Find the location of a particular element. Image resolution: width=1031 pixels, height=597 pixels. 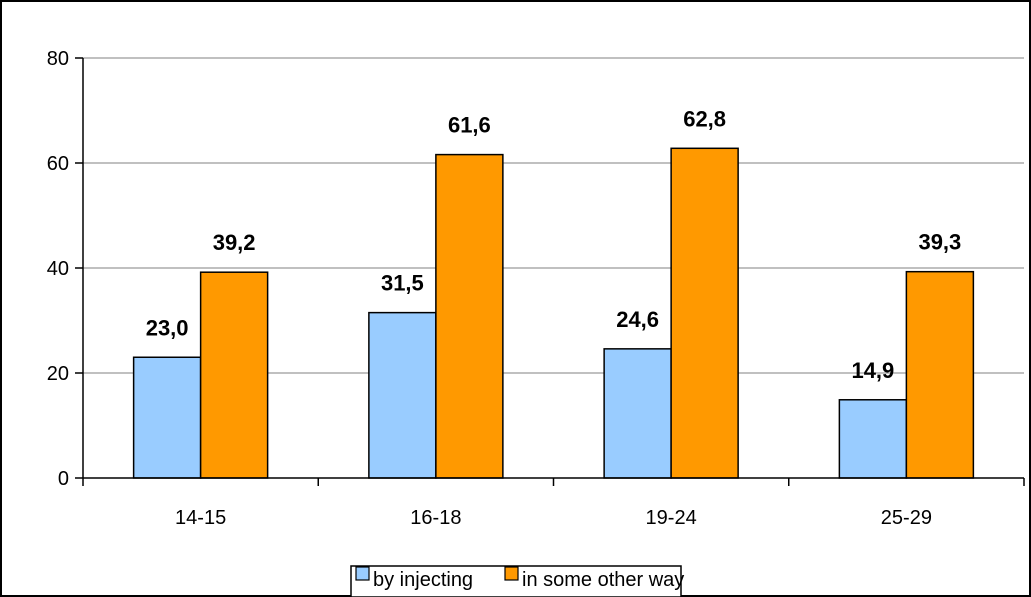

y-tick-label: 0 is located at coordinates (63, 479).